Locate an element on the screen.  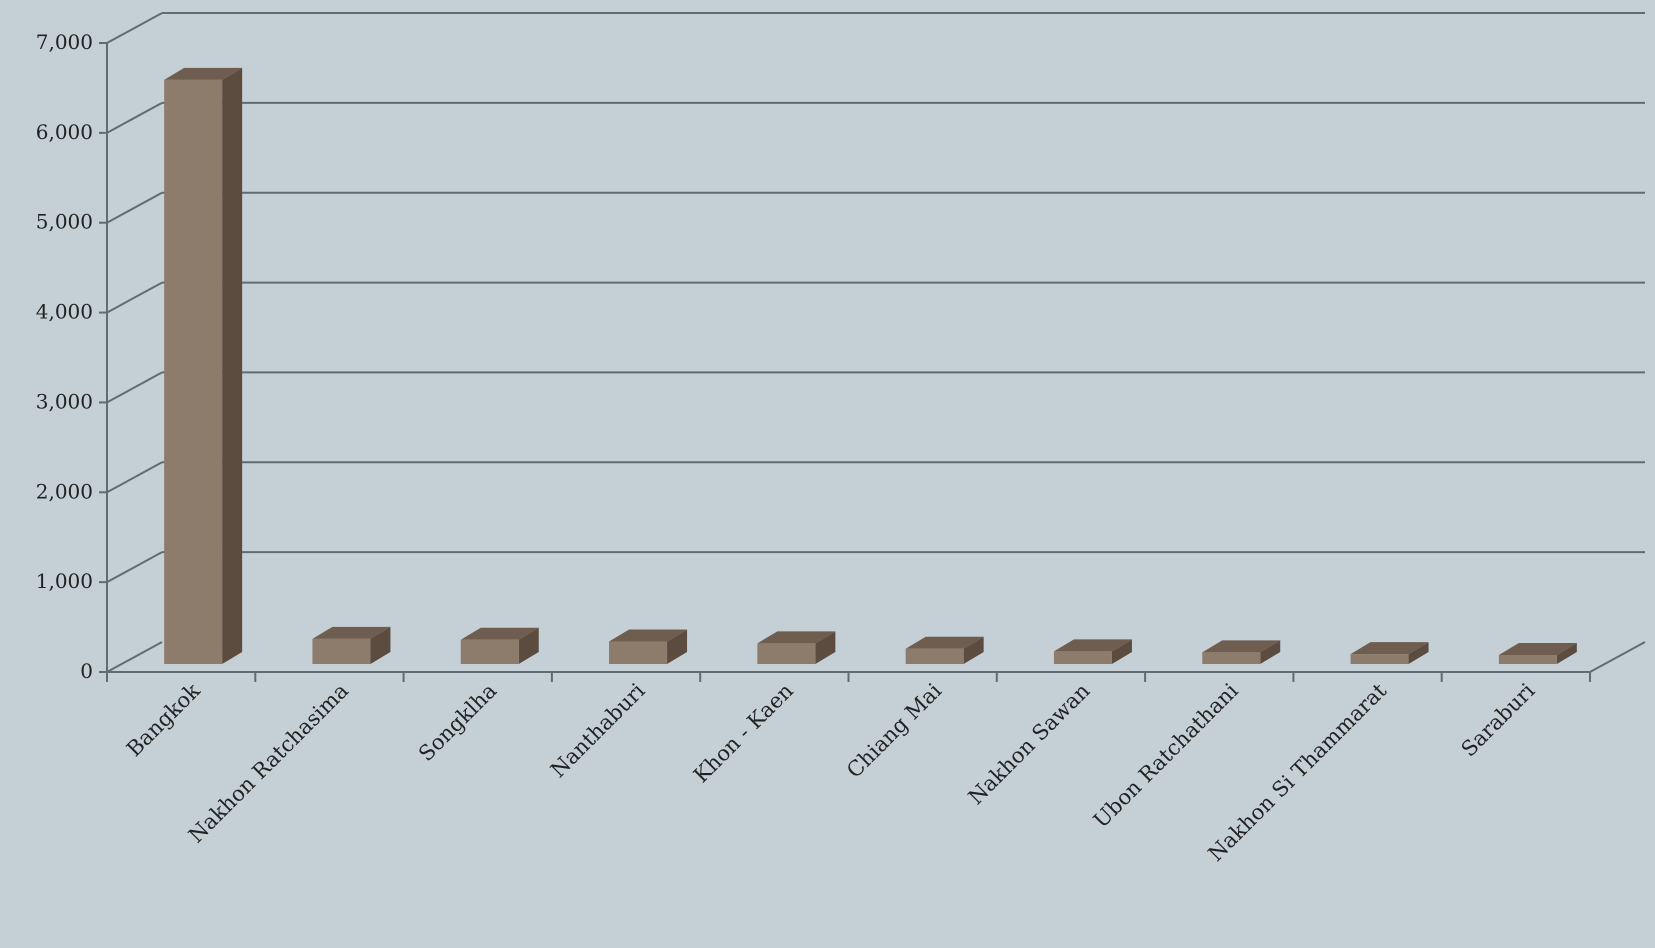
y-tick-label: 5,000 is located at coordinates (64, 222).